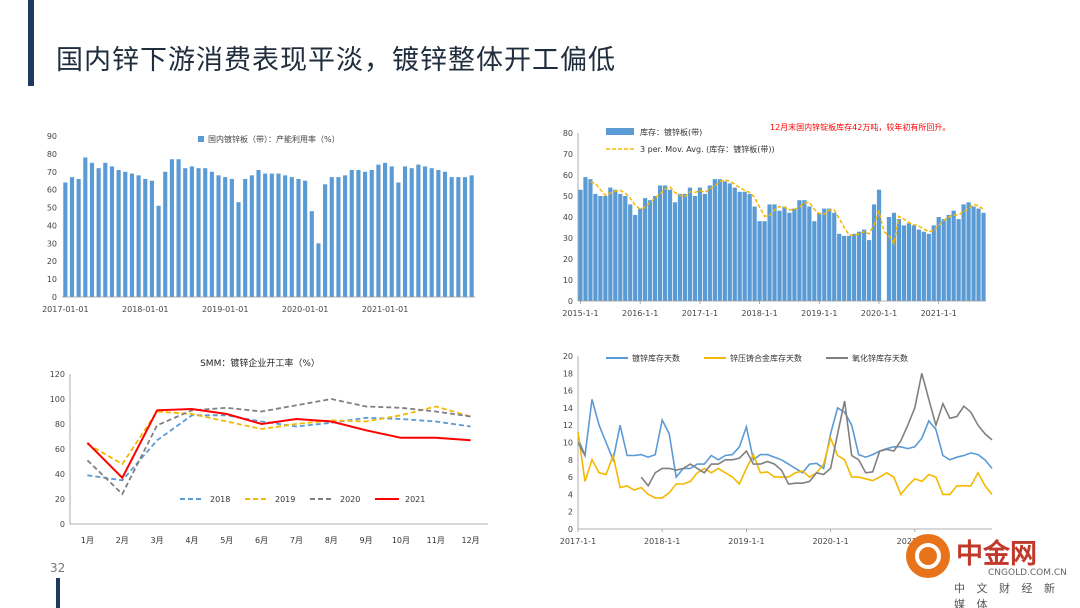 The height and width of the screenshot is (608, 1080). What do you see at coordinates (570, 494) in the screenshot?
I see `days-ytick: 4` at bounding box center [570, 494].